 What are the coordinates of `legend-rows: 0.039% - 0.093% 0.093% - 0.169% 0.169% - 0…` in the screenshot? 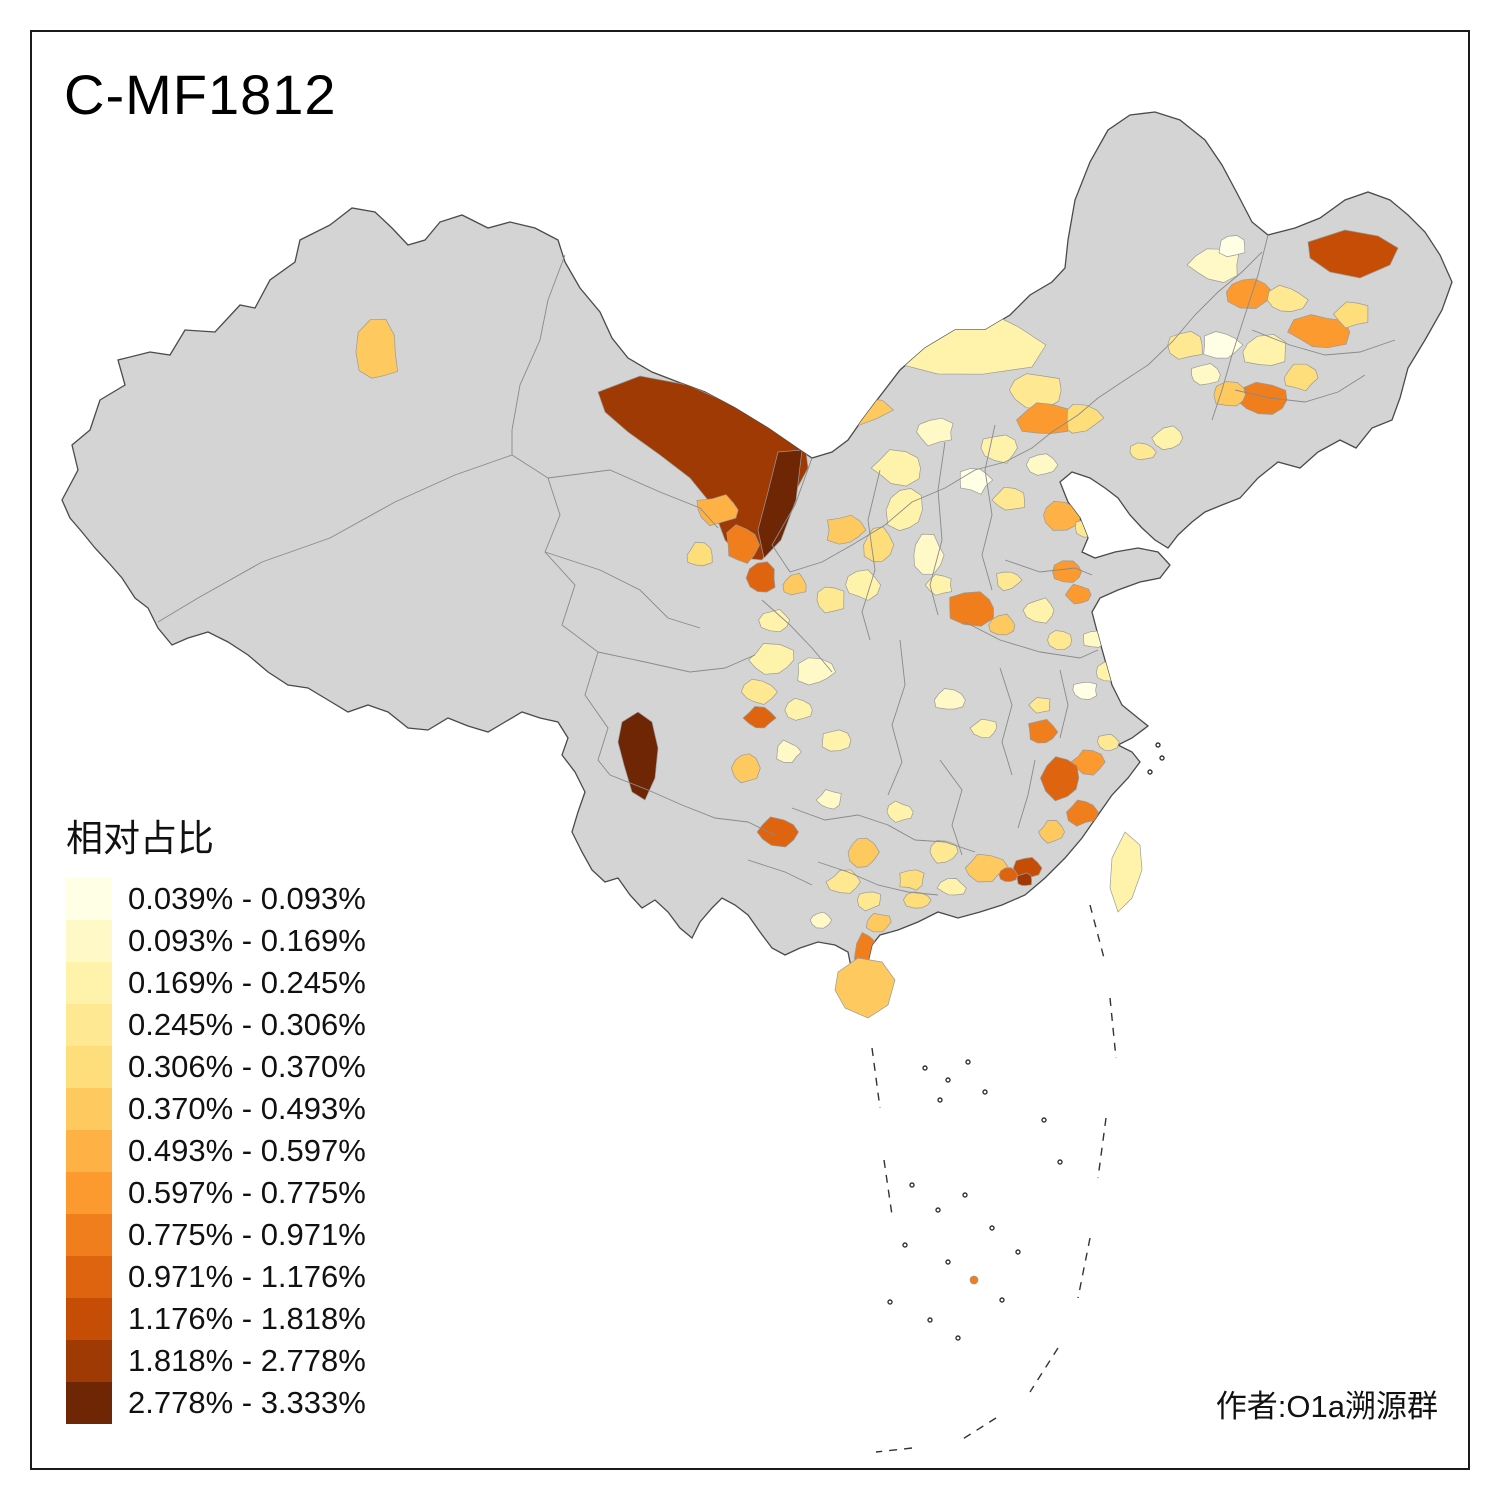 It's located at (216, 1151).